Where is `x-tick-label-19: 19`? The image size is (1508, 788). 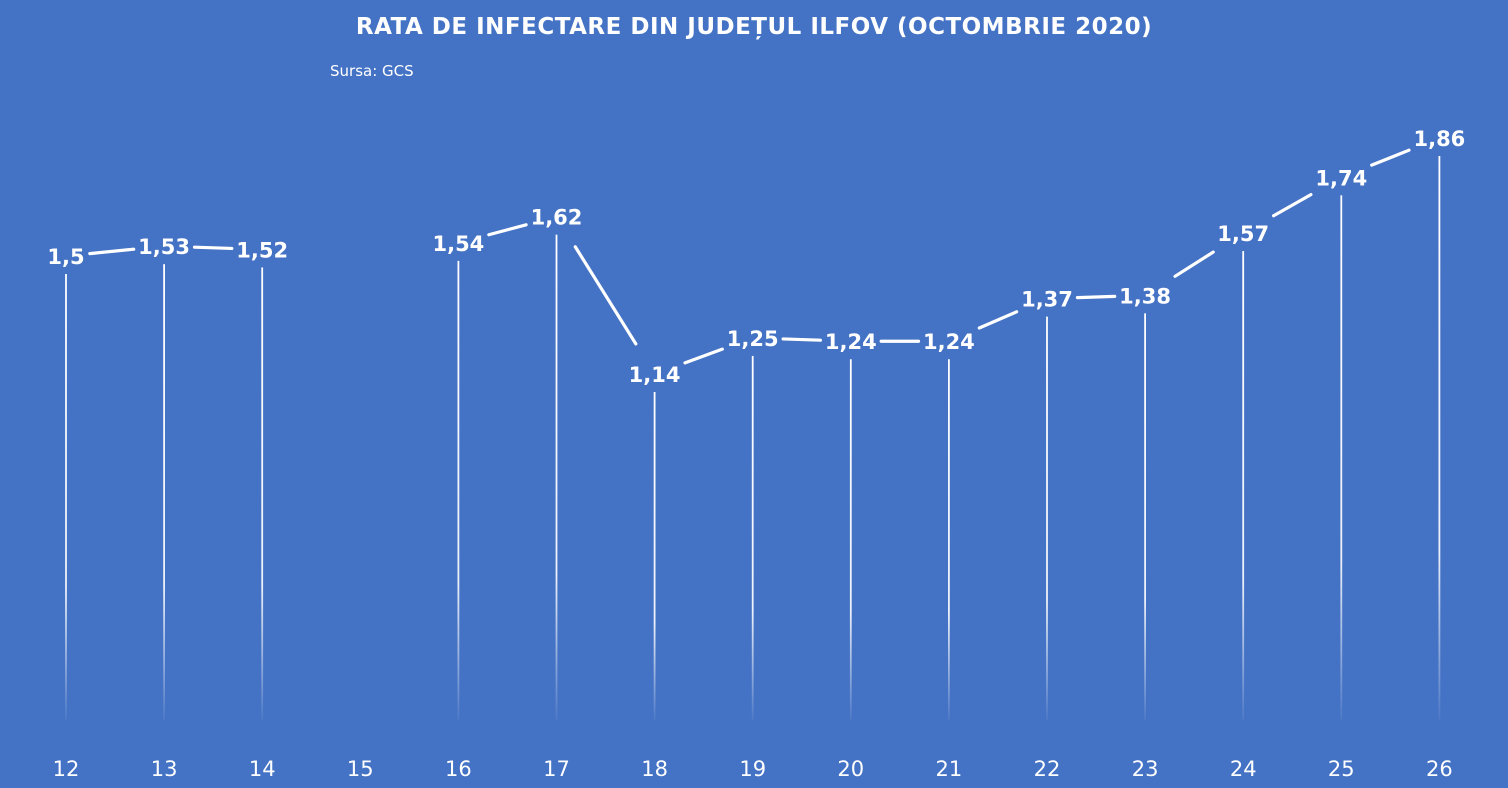 x-tick-label-19: 19 is located at coordinates (752, 769).